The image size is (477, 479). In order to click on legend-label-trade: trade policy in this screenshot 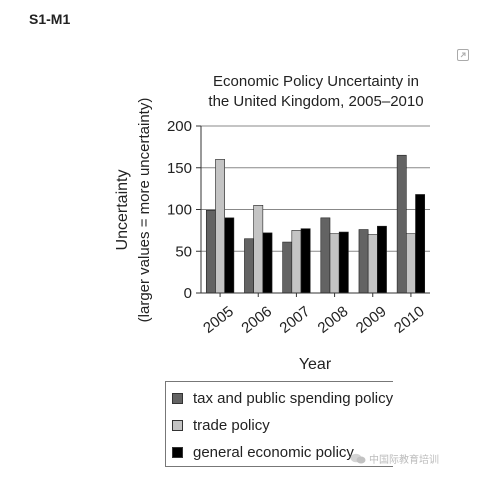, I will do `click(231, 425)`.